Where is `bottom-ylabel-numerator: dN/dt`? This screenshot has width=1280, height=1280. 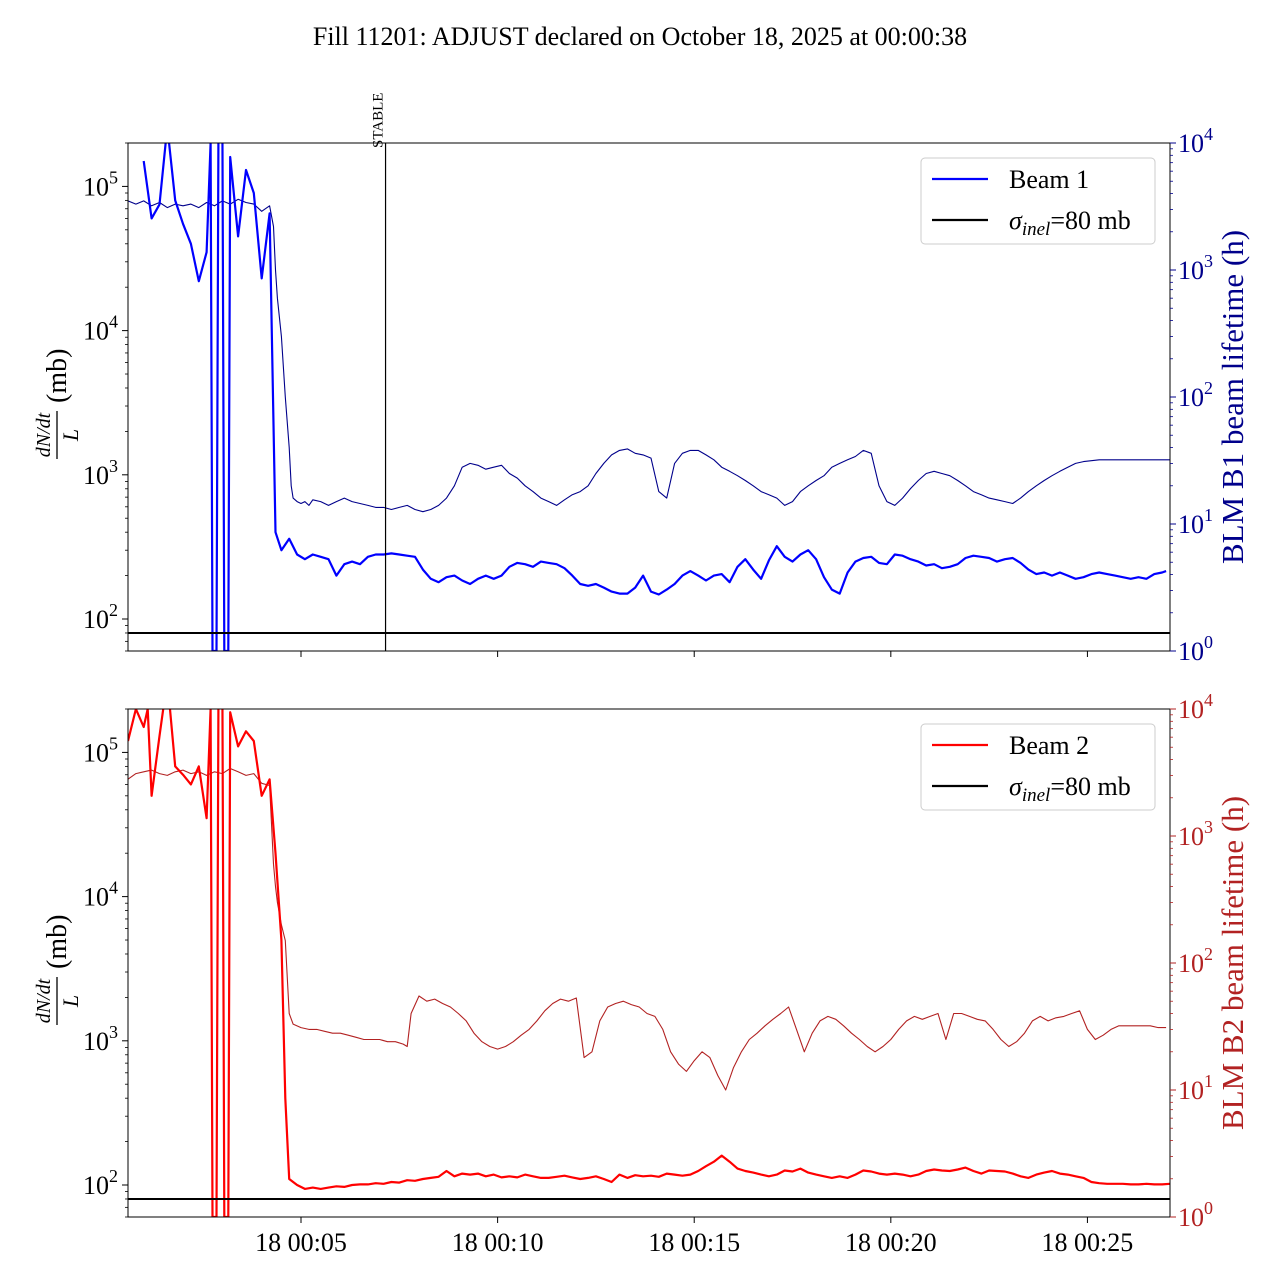 bottom-ylabel-numerator: dN/dt is located at coordinates (44, 1000).